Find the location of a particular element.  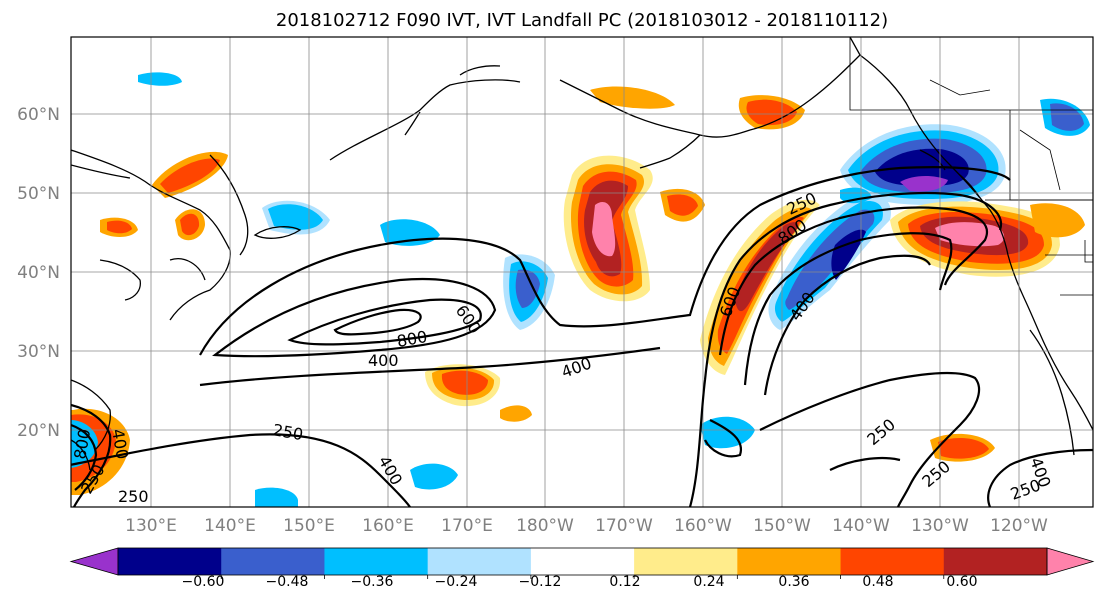

contour-label: 250 is located at coordinates (133, 496).